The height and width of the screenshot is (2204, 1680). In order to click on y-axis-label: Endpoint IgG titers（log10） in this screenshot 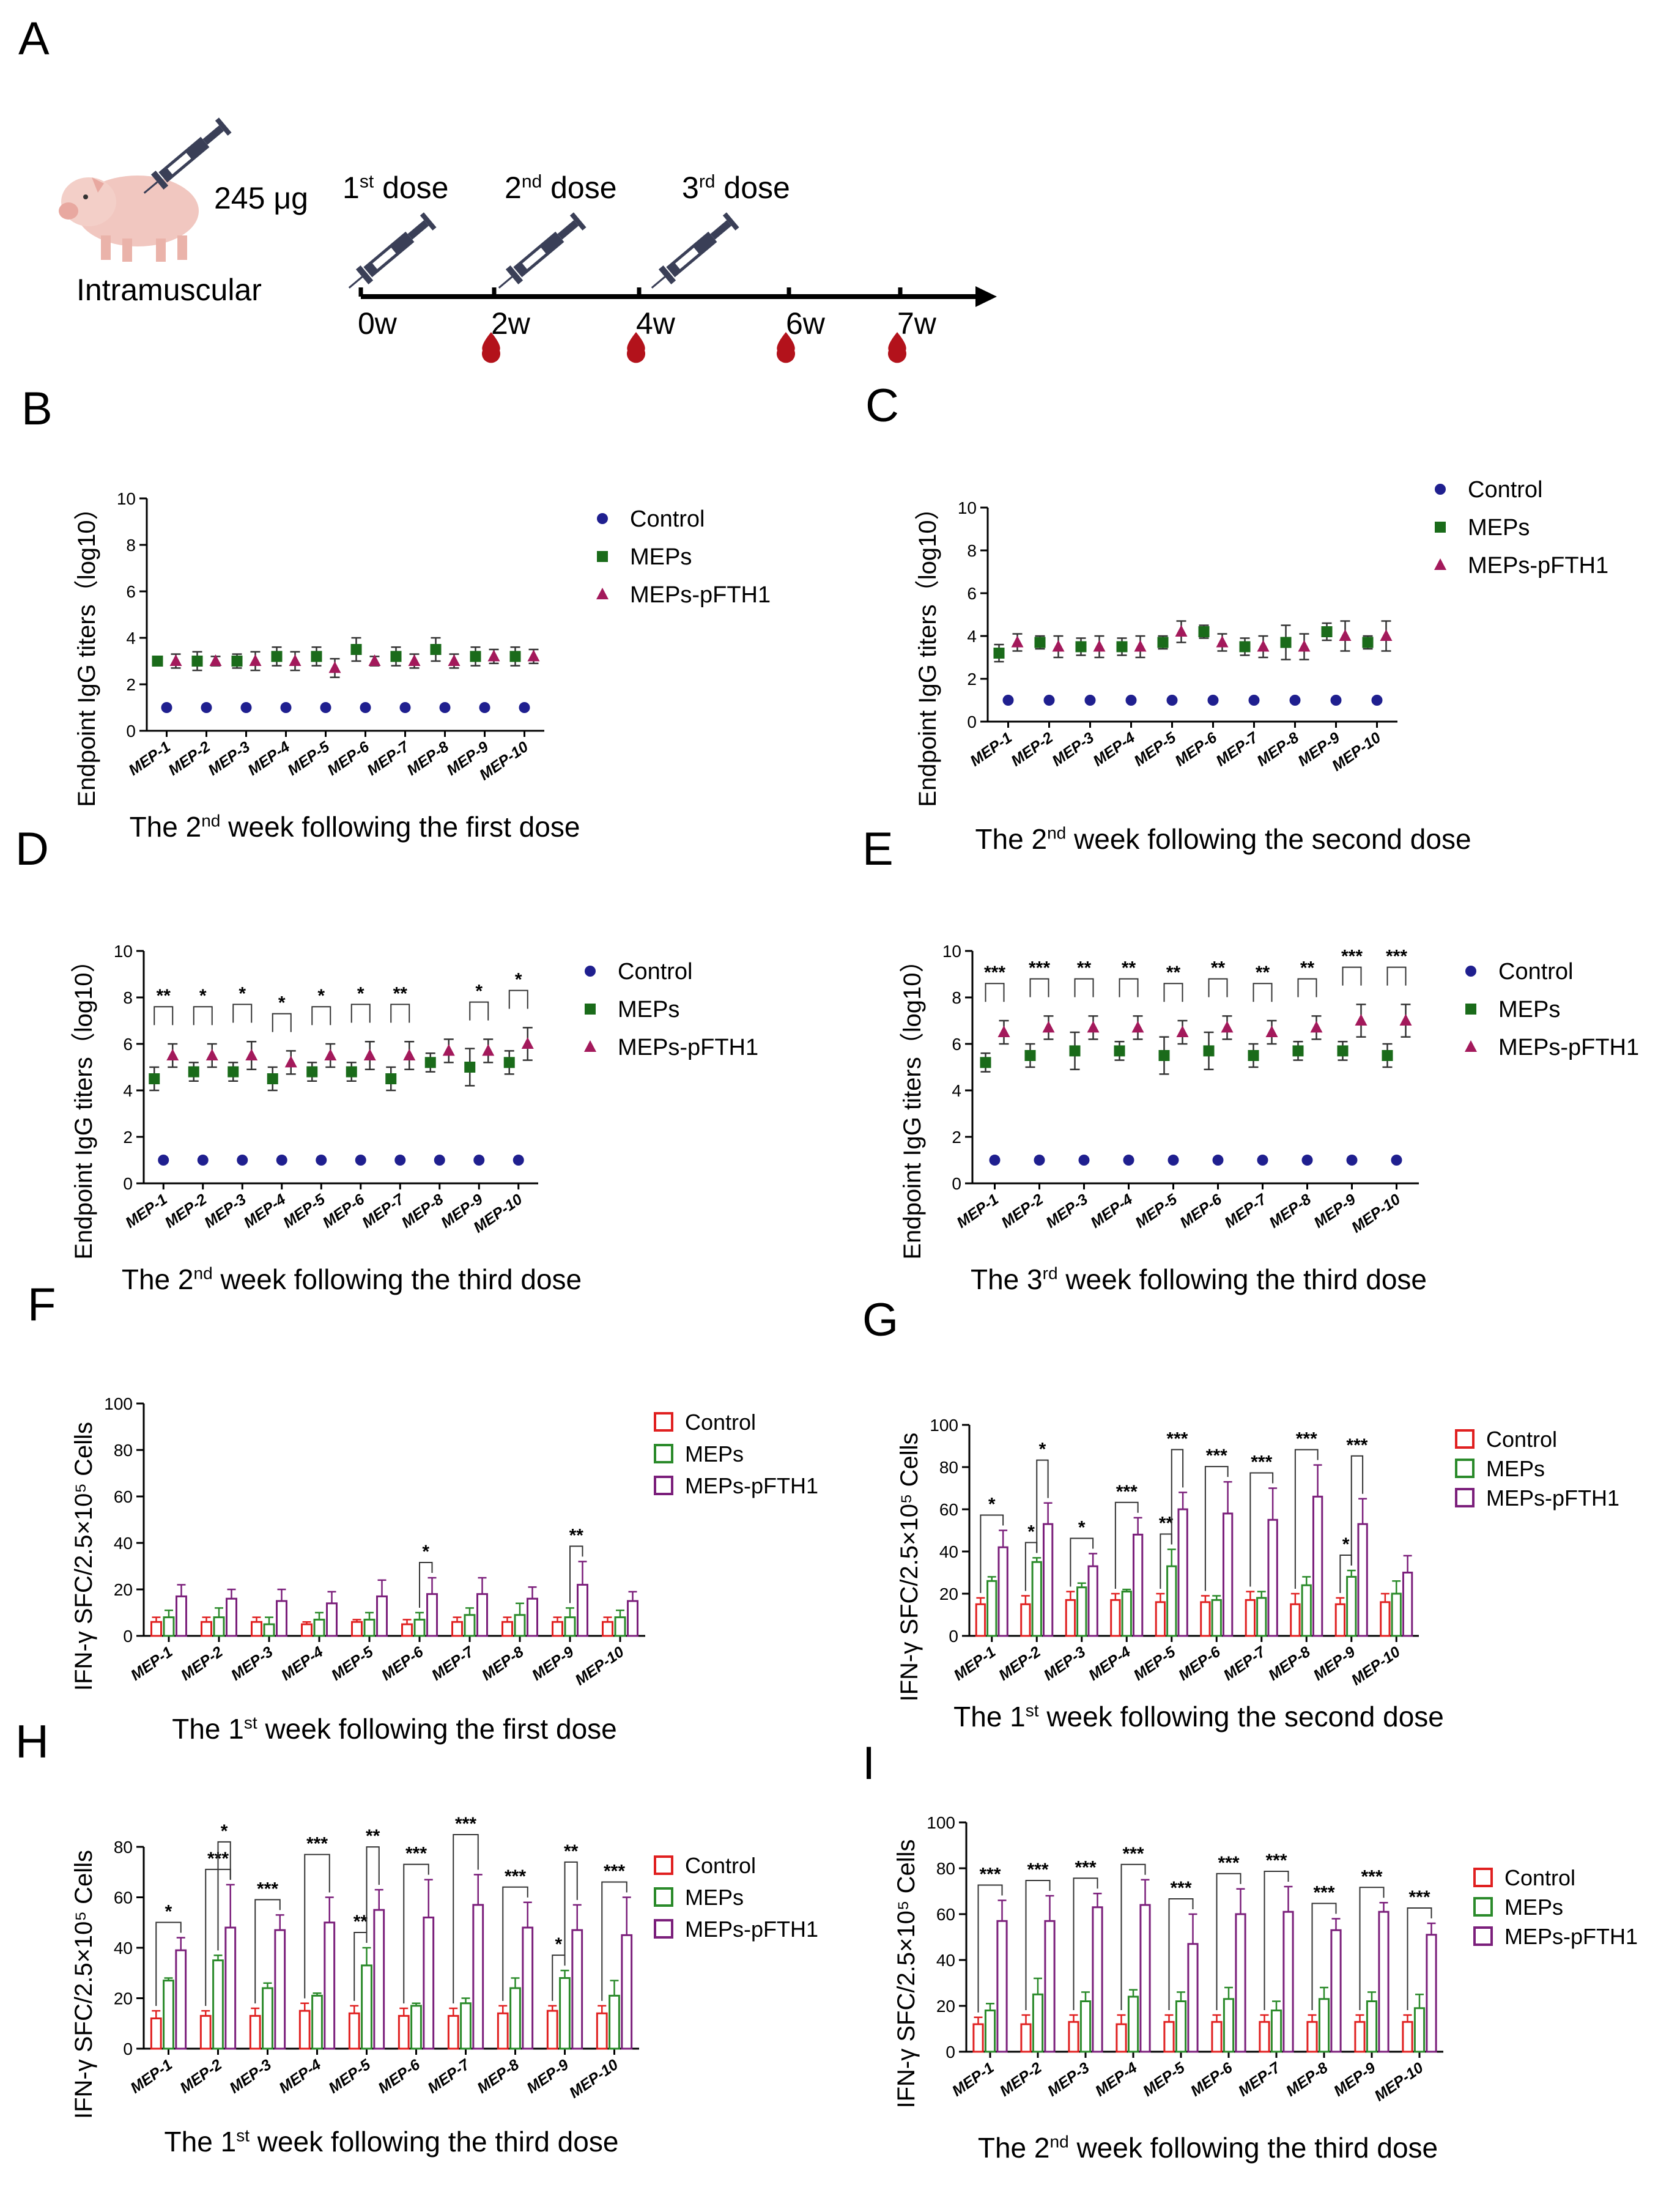, I will do `click(912, 1103)`.